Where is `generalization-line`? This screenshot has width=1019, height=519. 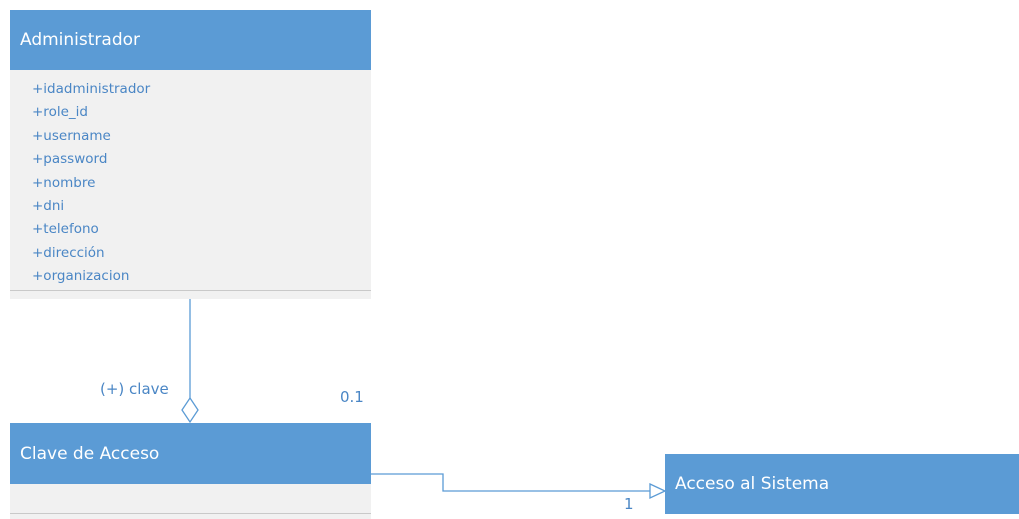 generalization-line is located at coordinates (510, 482).